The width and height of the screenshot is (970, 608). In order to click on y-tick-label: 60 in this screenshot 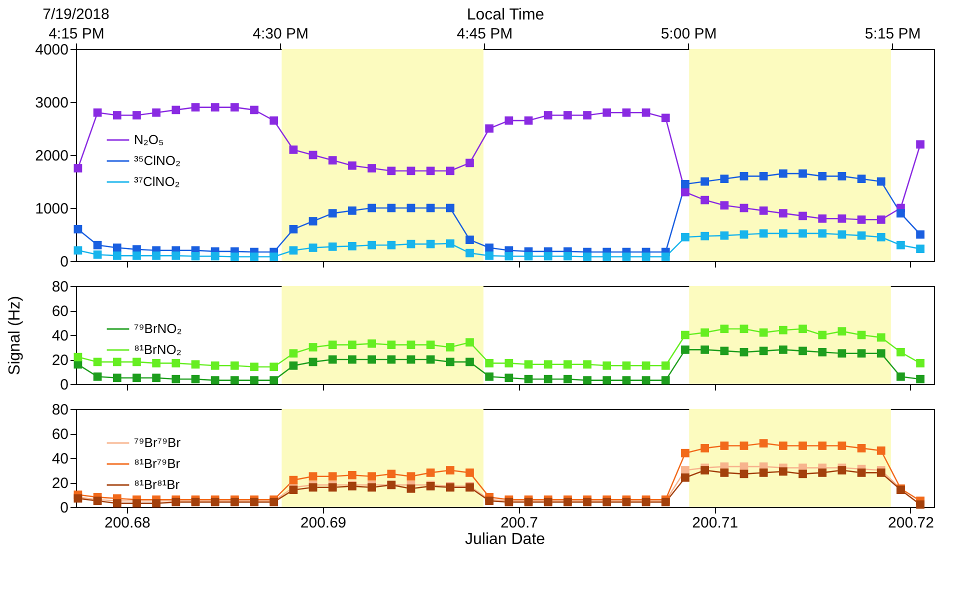, I will do `click(60, 434)`.